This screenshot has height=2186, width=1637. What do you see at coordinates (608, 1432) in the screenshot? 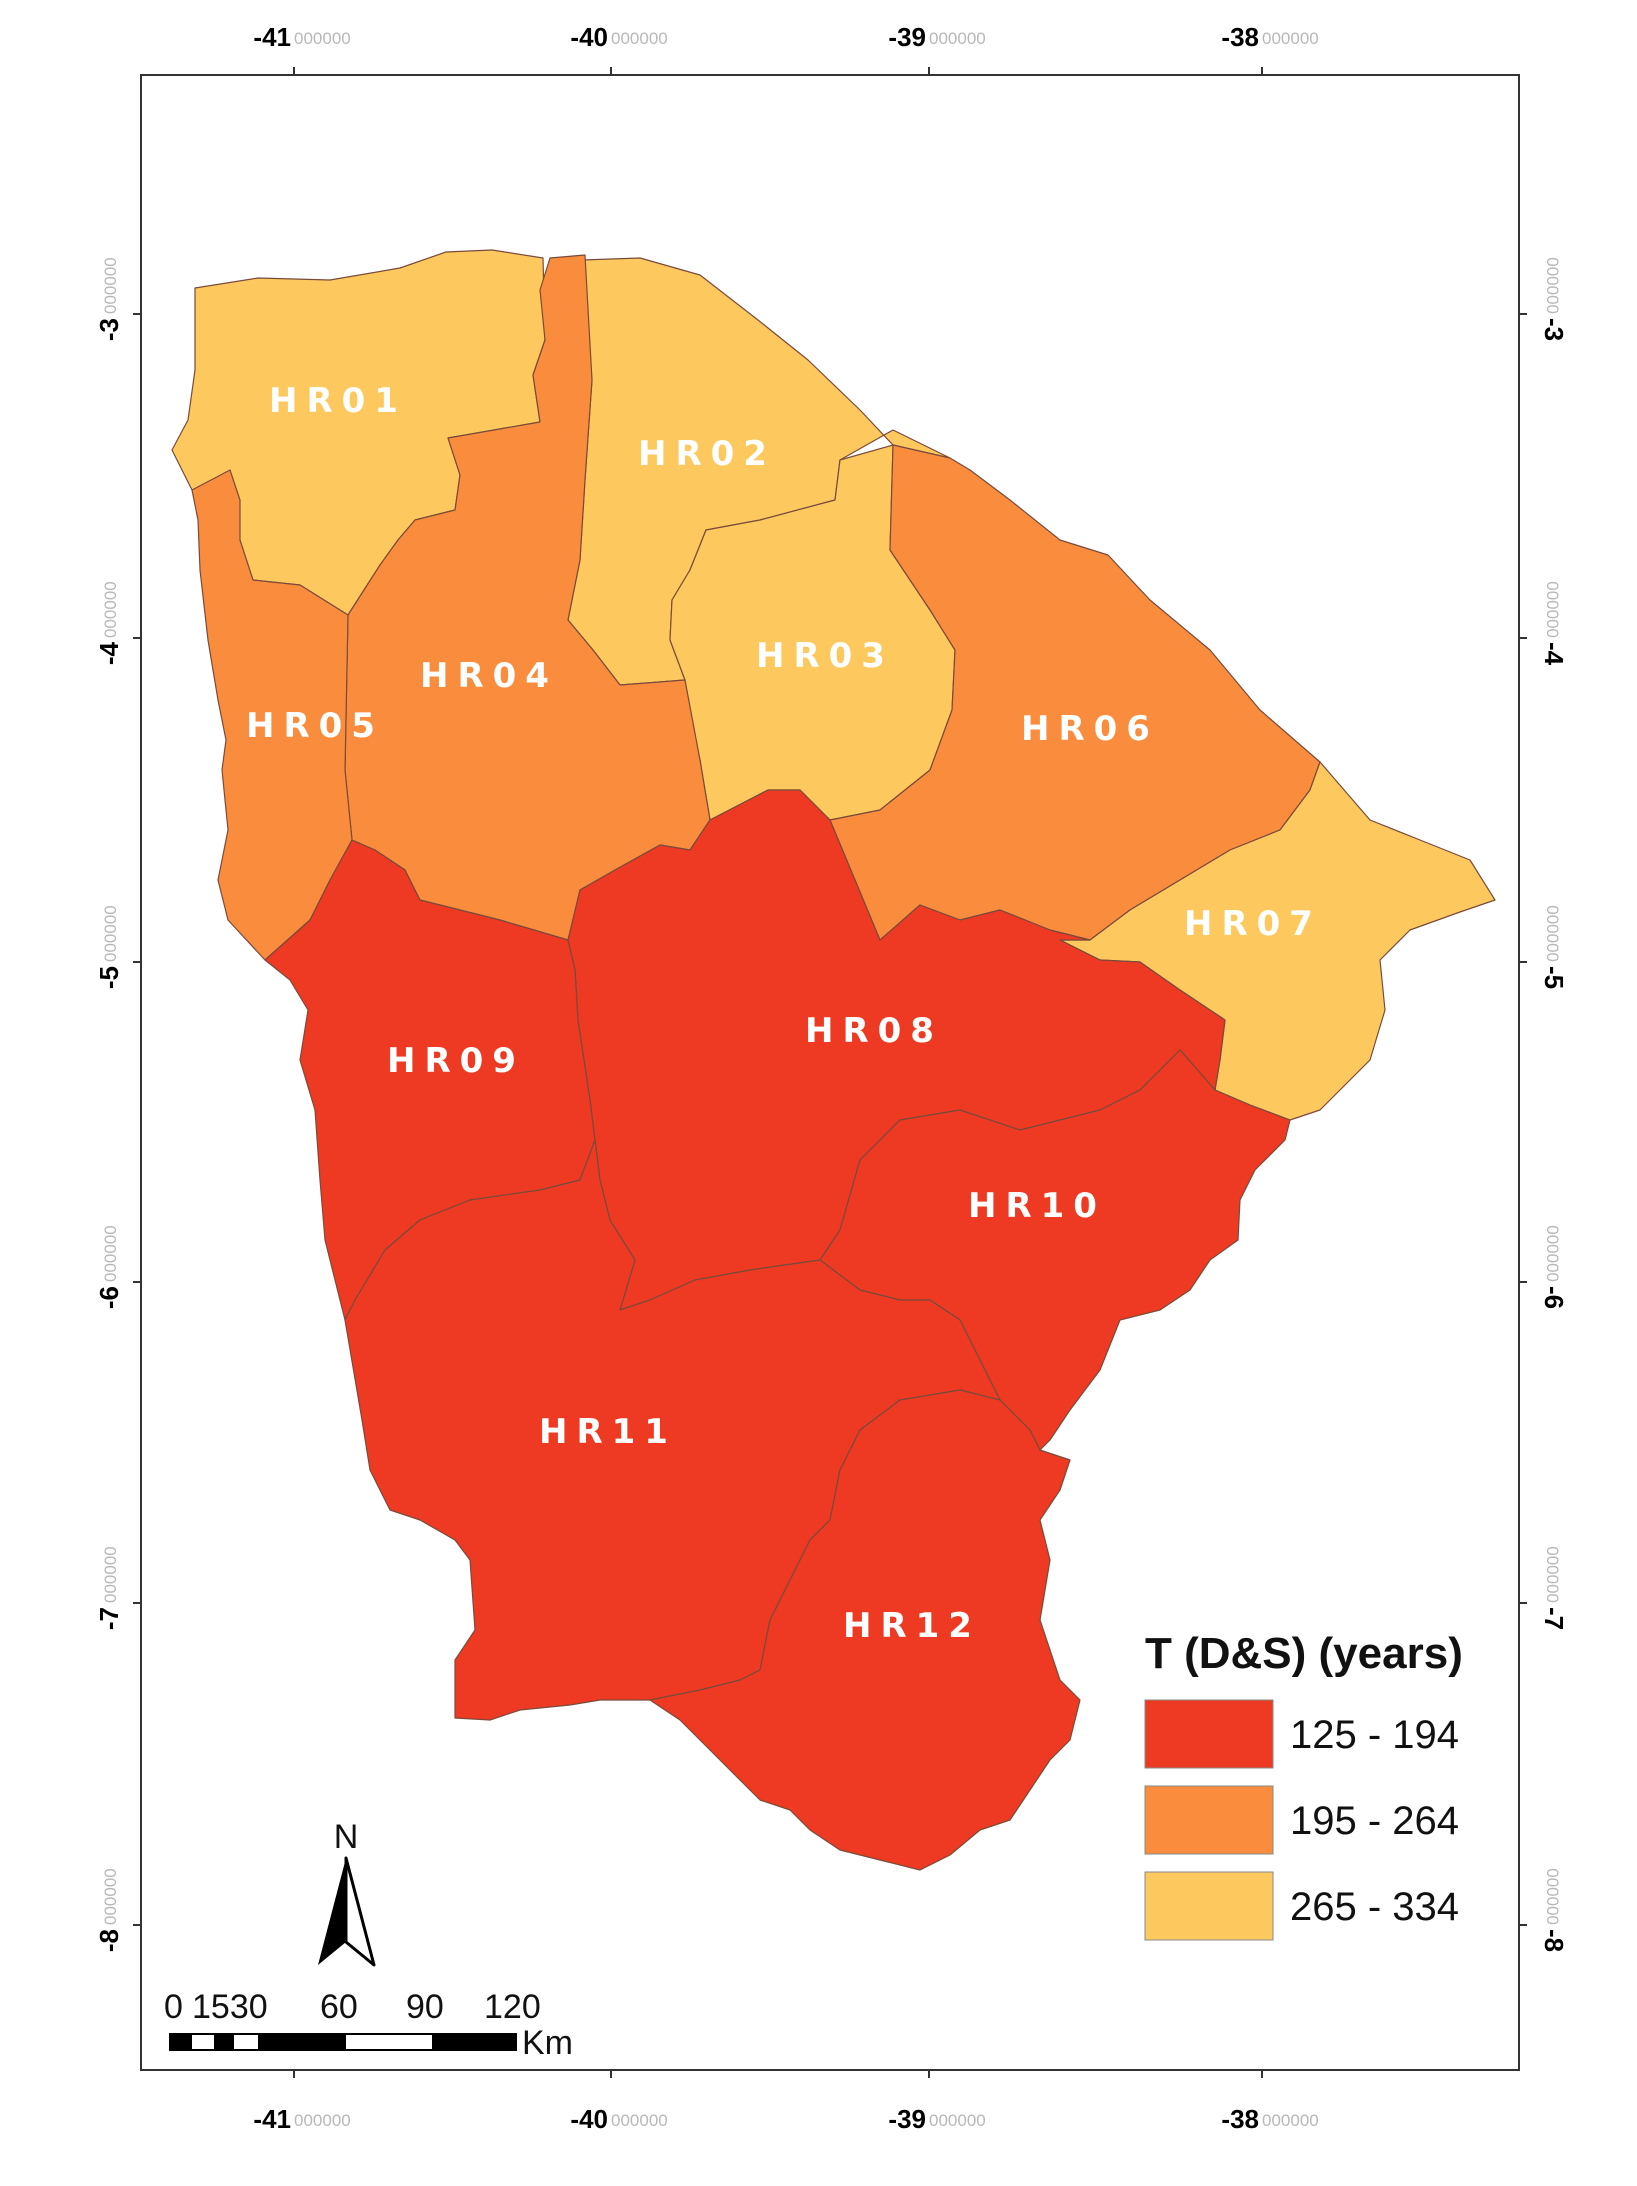
I see `label-hr11: HR11` at bounding box center [608, 1432].